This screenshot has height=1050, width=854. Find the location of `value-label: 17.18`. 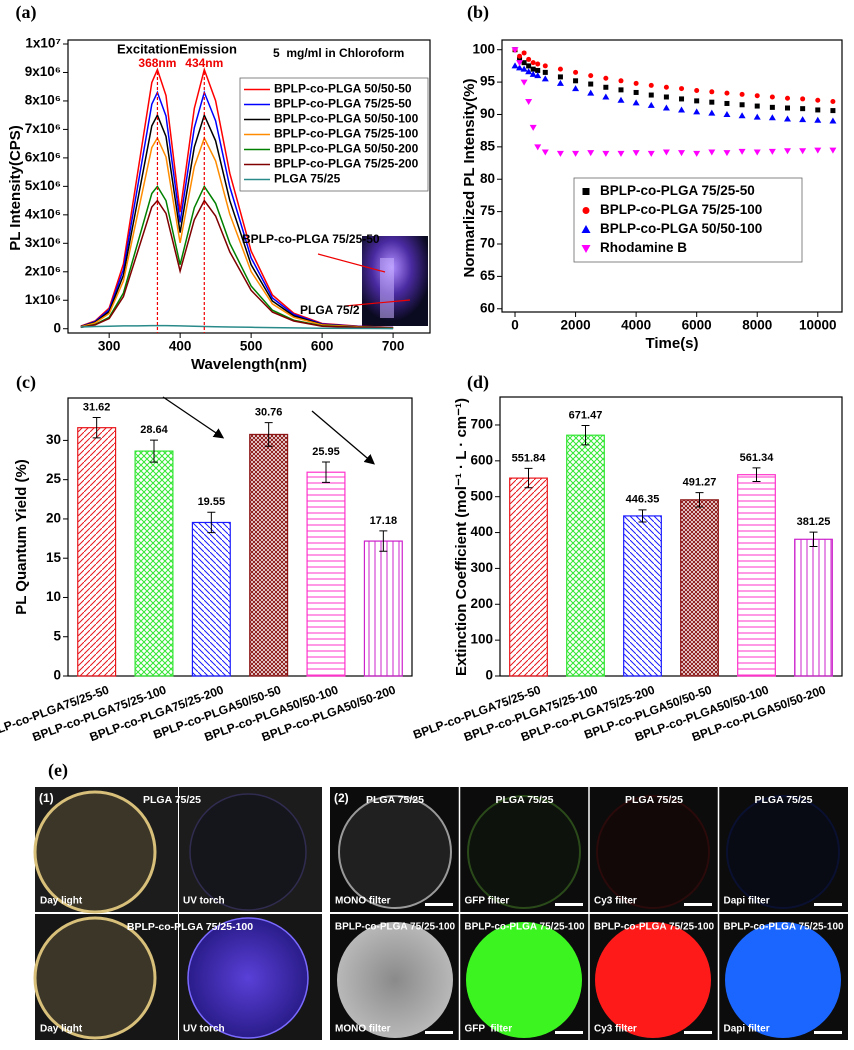

value-label: 17.18 is located at coordinates (384, 521).